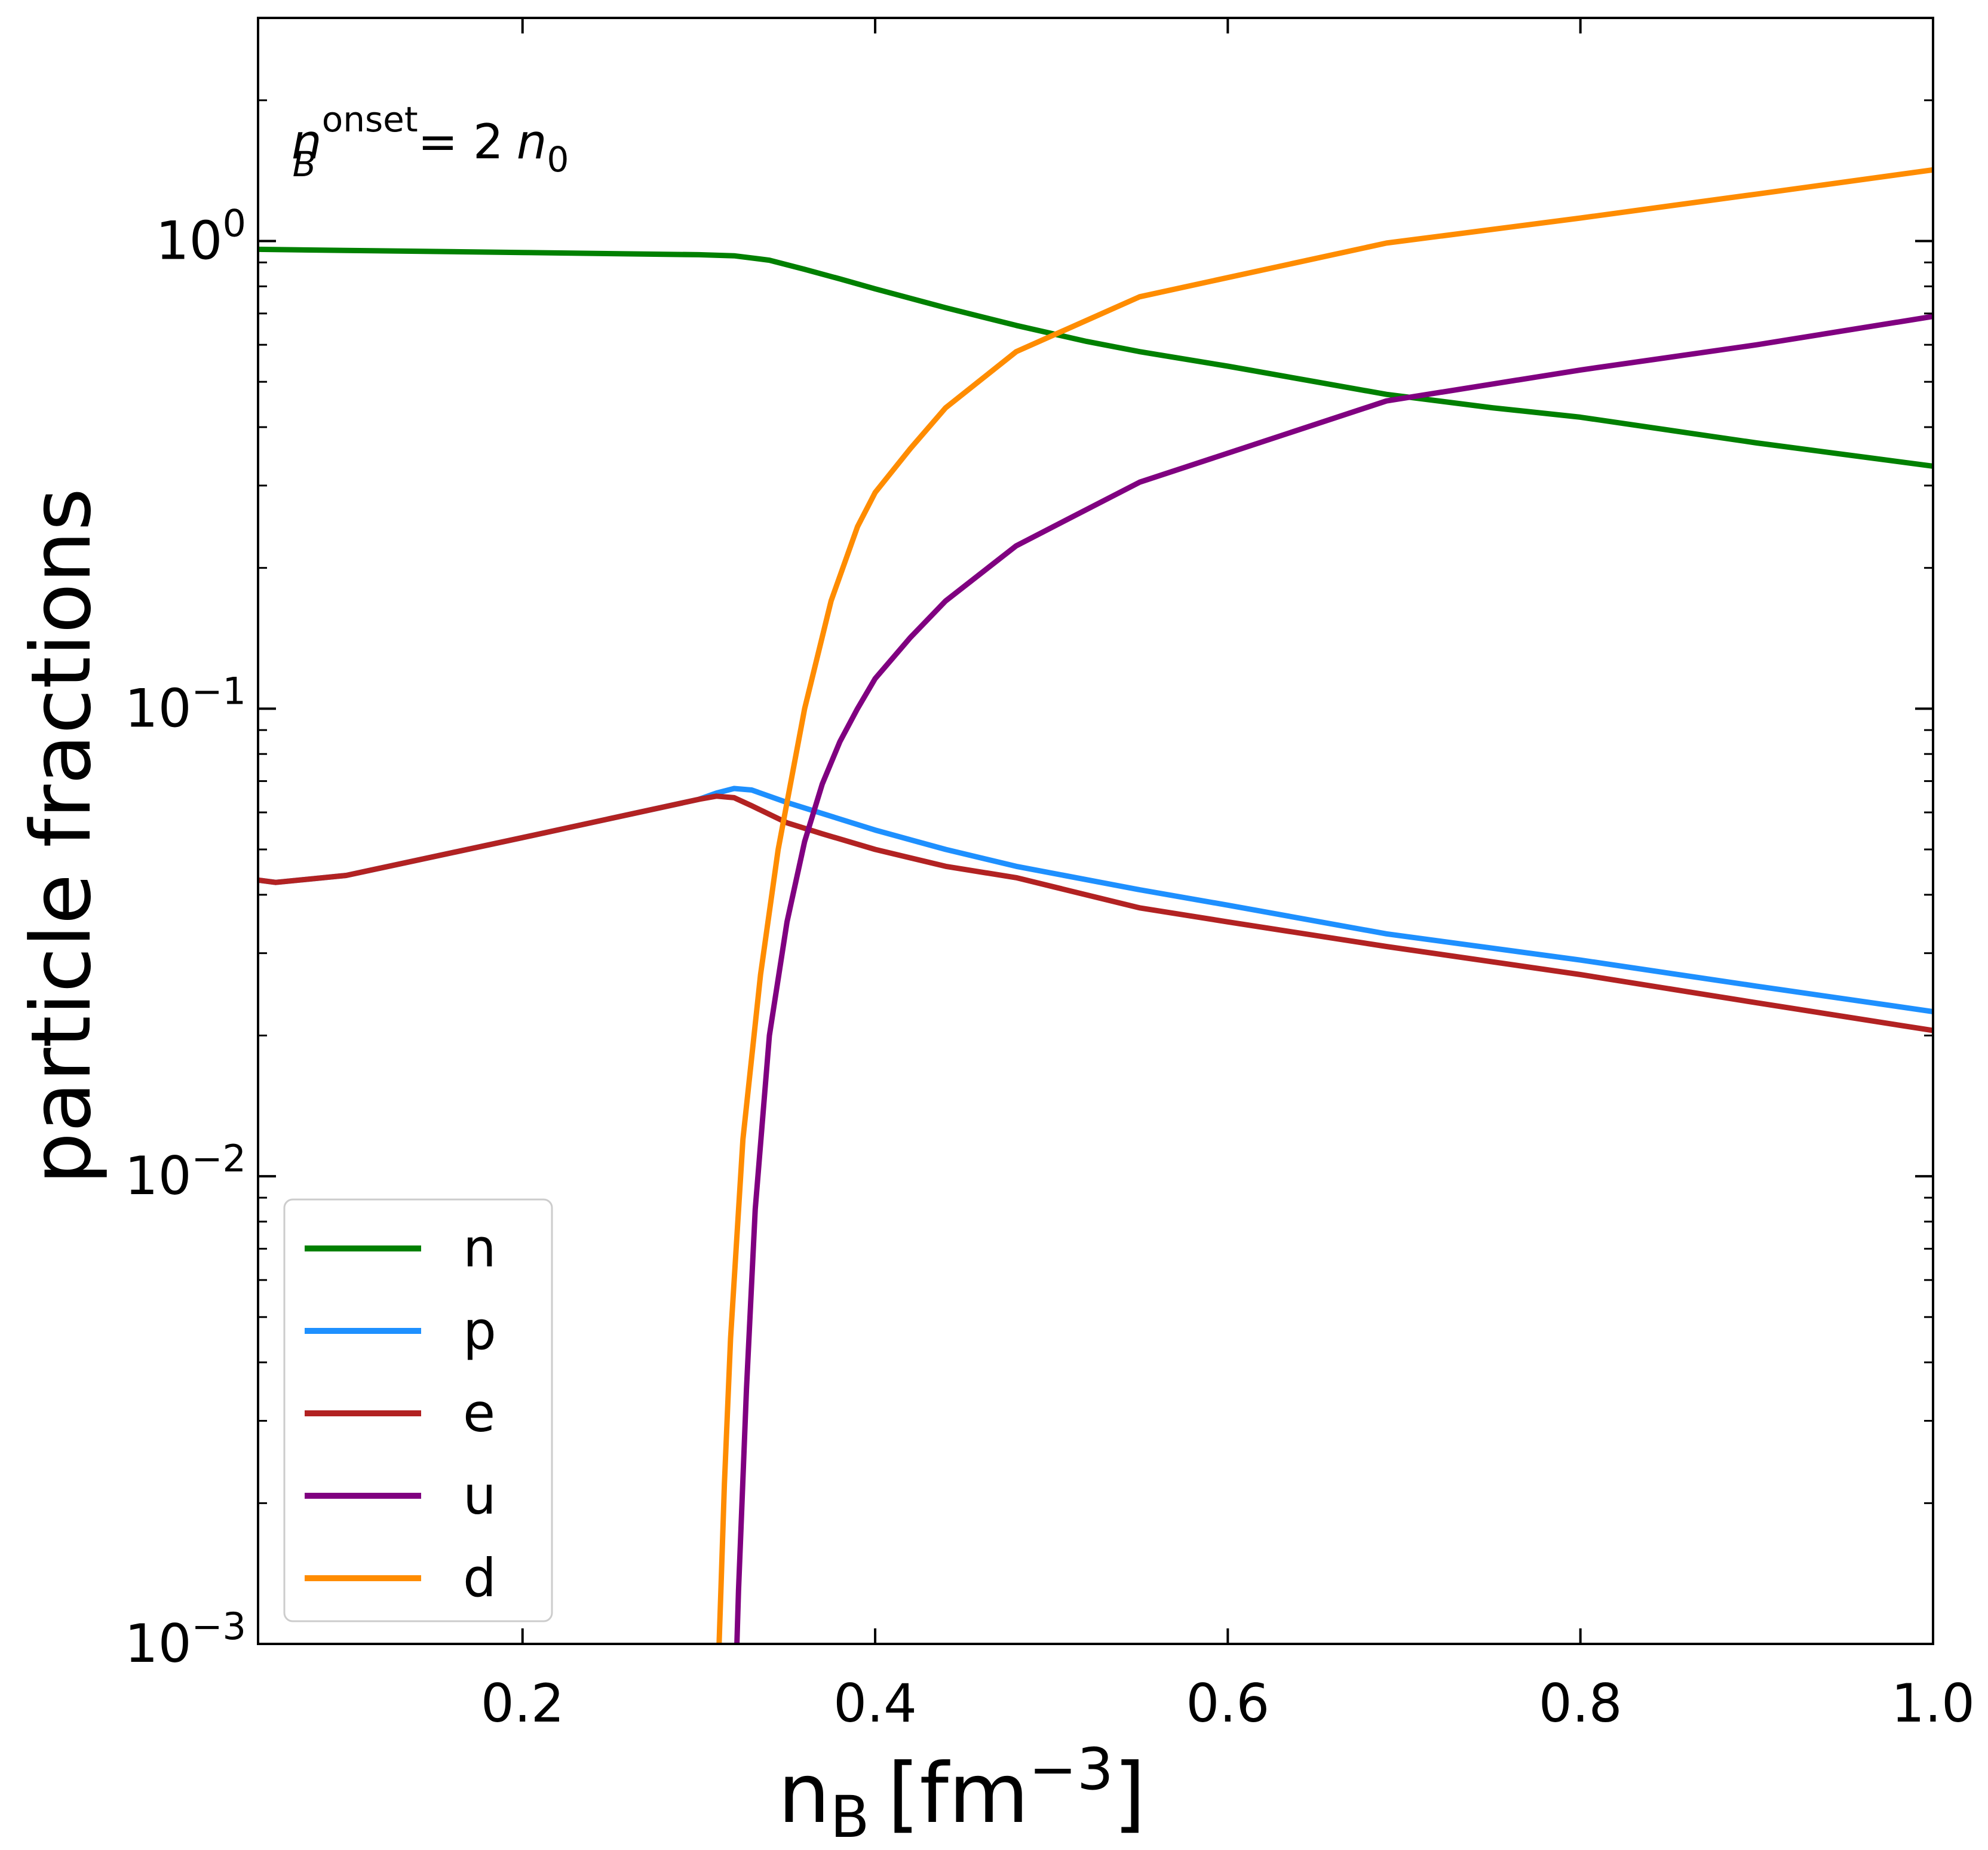 This screenshot has height=1850, width=1988. I want to click on x-axis-title-close: ], so click(1130, 1794).